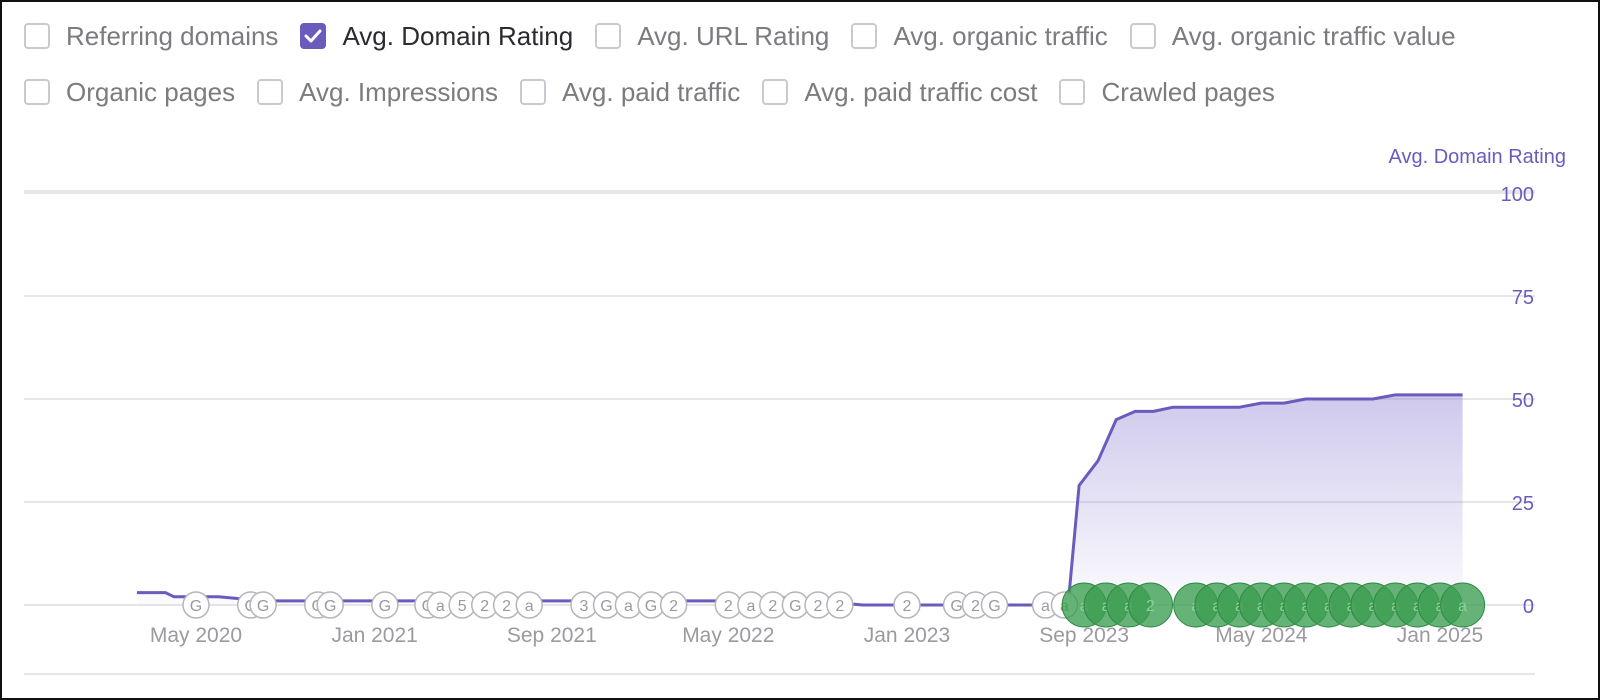  What do you see at coordinates (921, 91) in the screenshot?
I see `metric-label: Avg. paid traffic cost` at bounding box center [921, 91].